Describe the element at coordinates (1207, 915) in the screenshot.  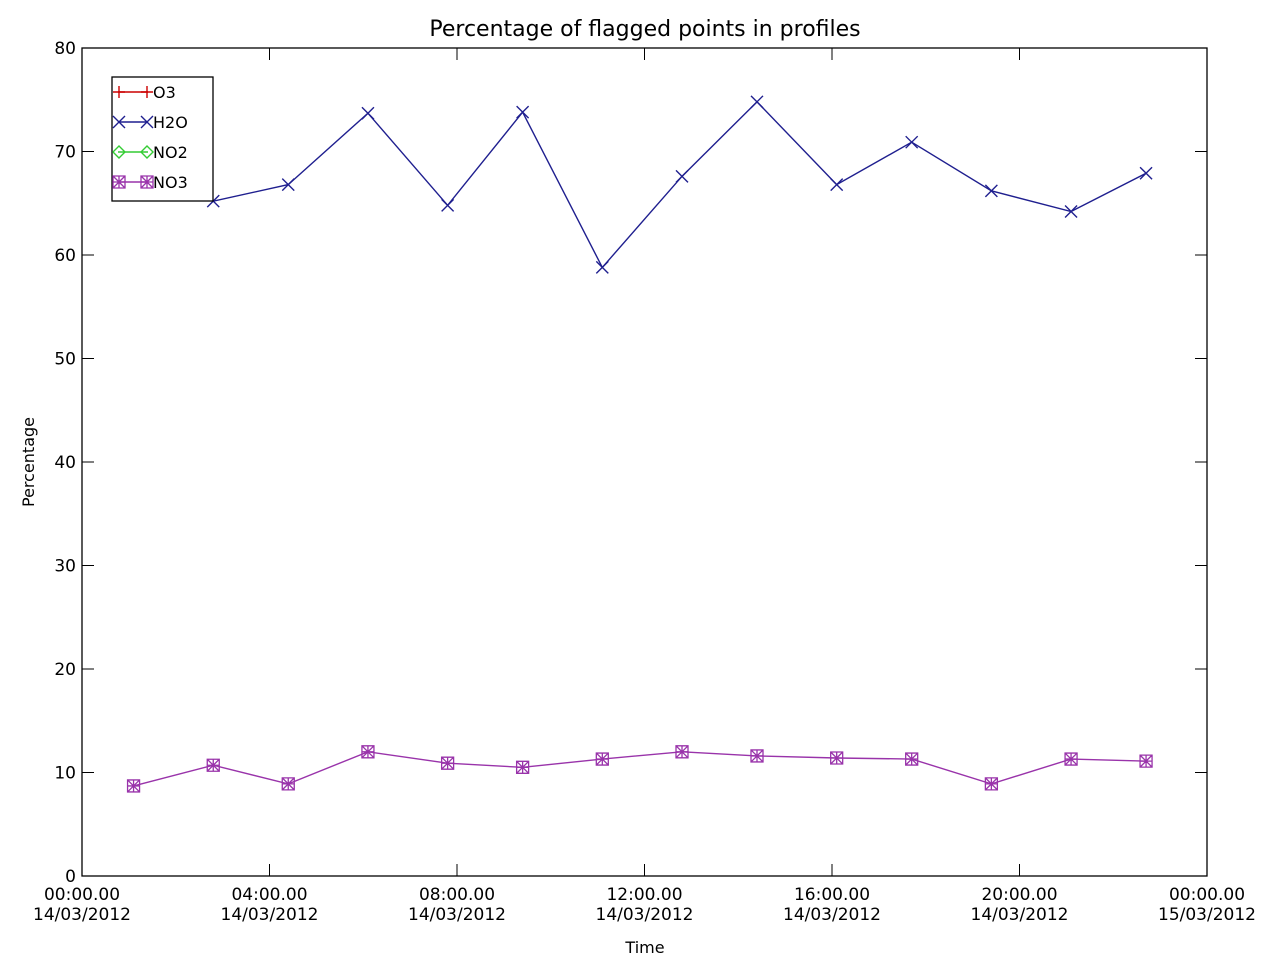
I see `x-tick-label-date: 15/03/2012` at that location.